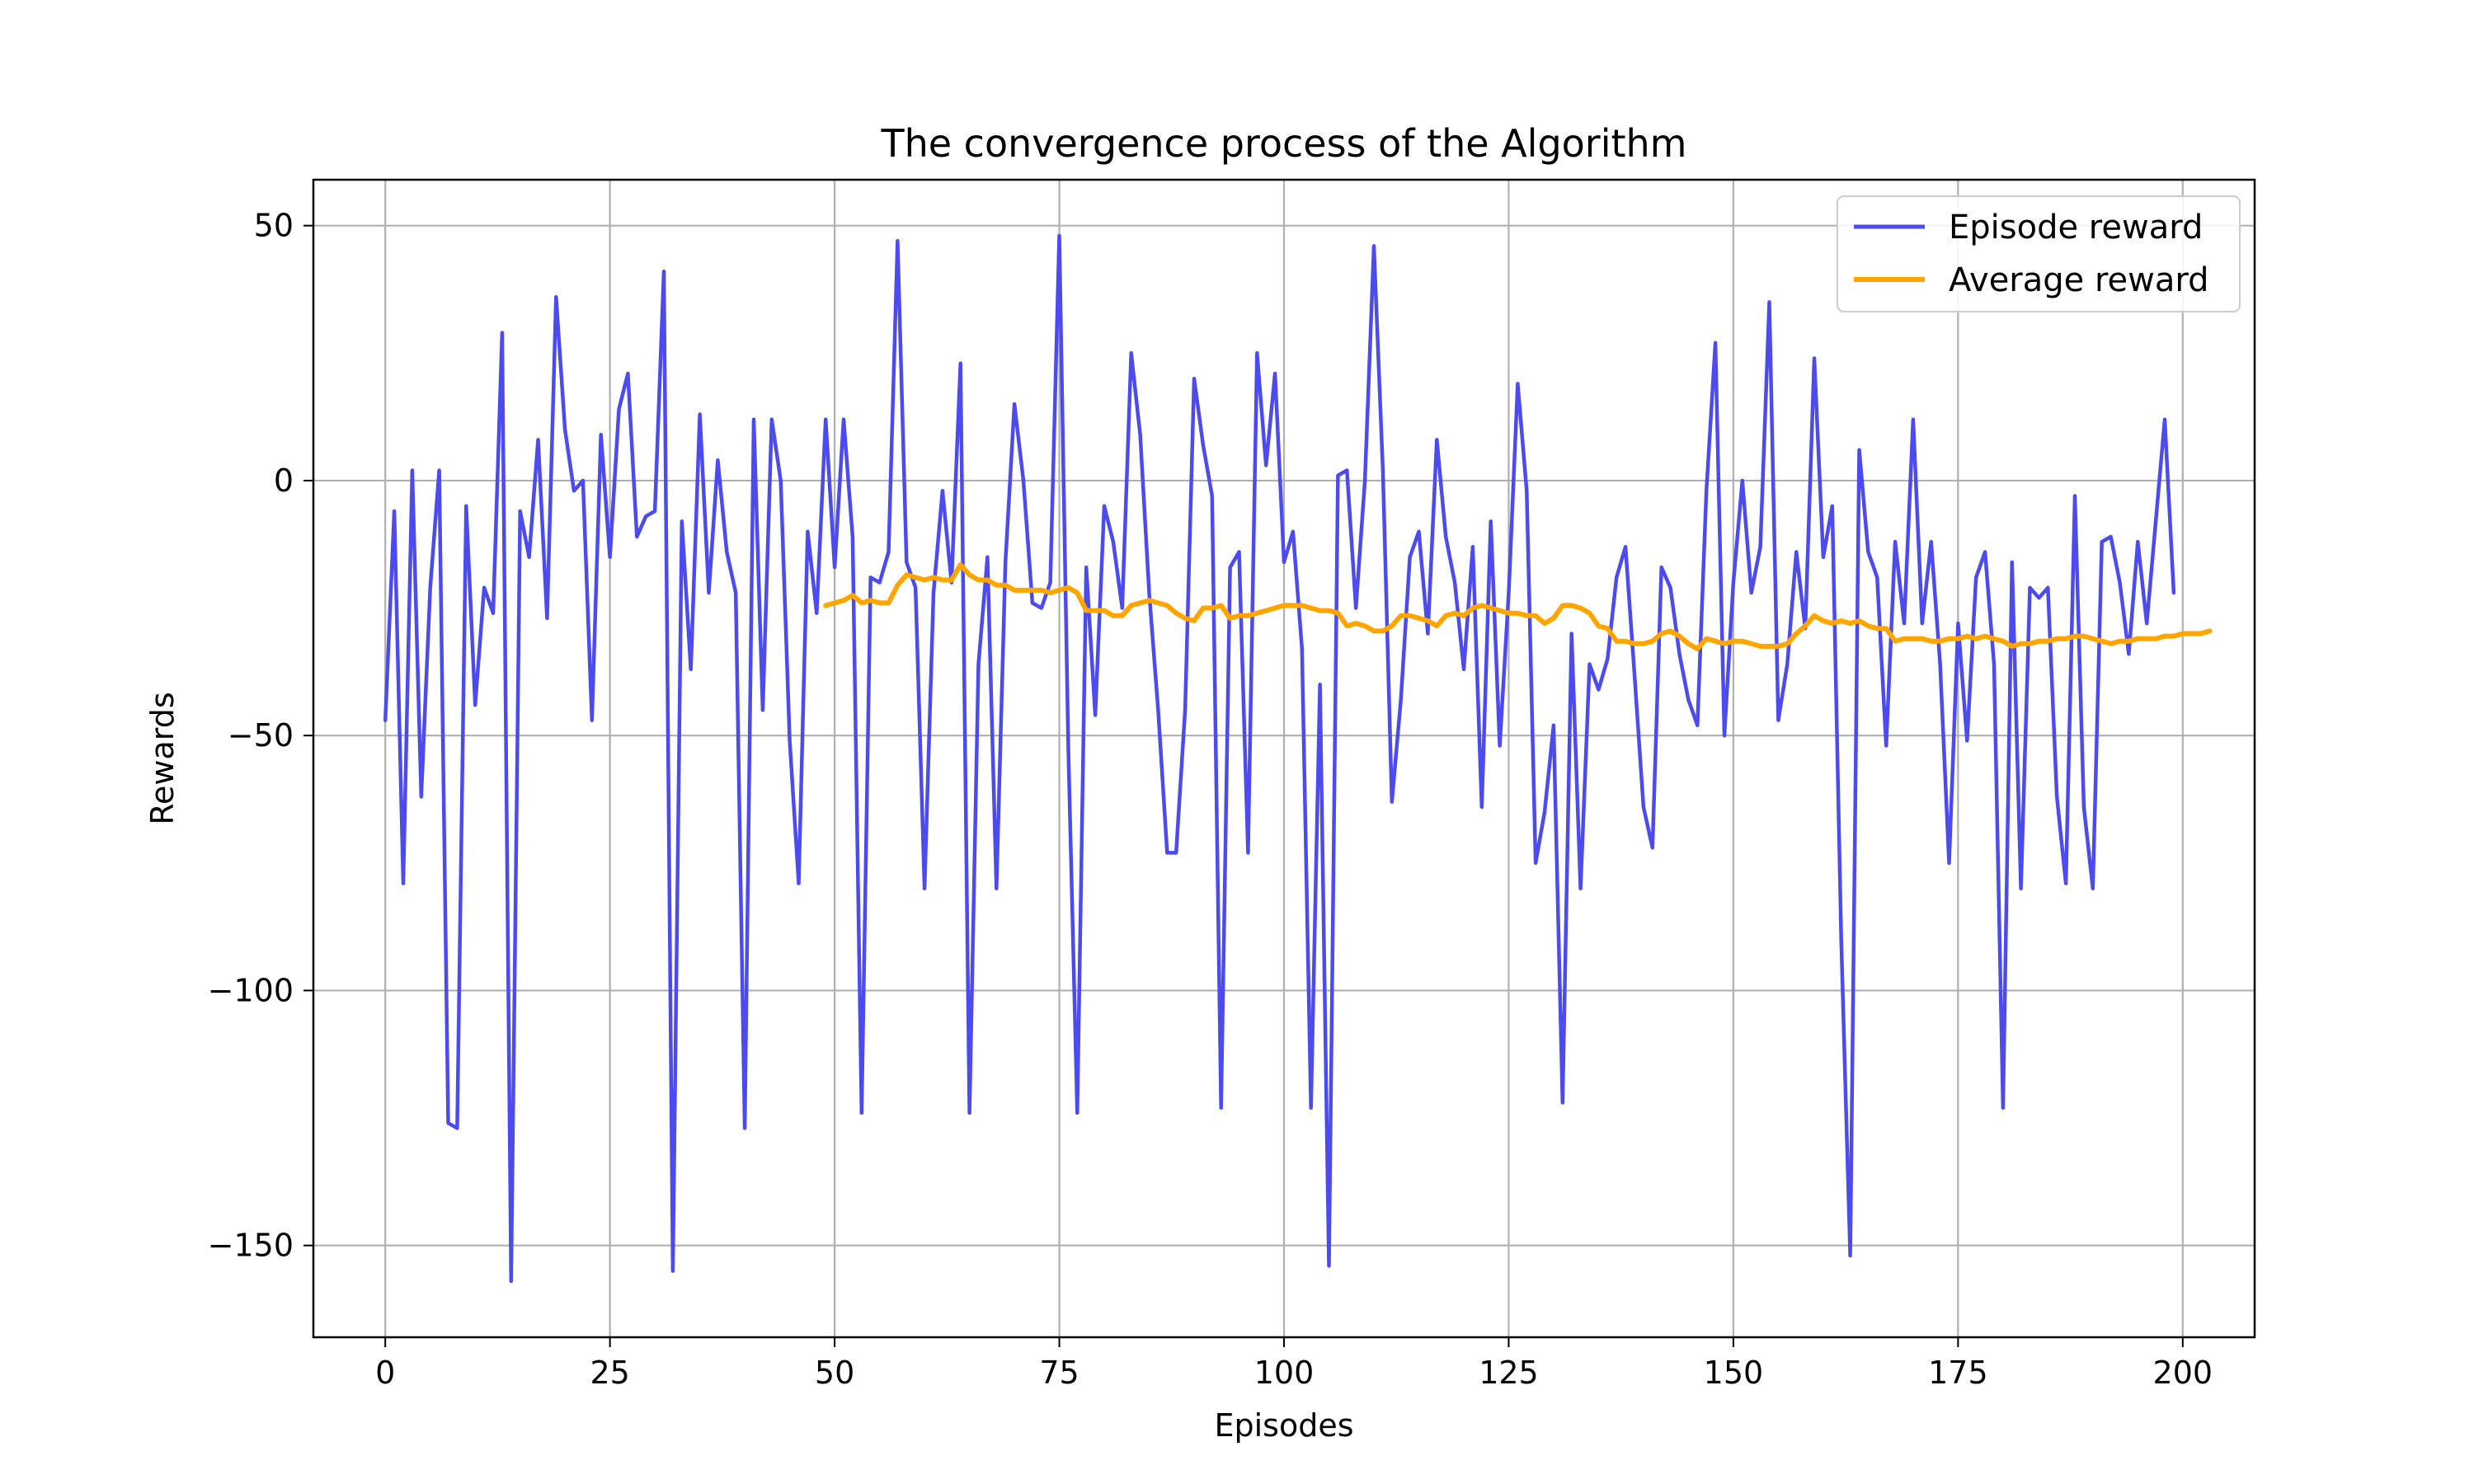  I want to click on average-reward-line, so click(1518, 606).